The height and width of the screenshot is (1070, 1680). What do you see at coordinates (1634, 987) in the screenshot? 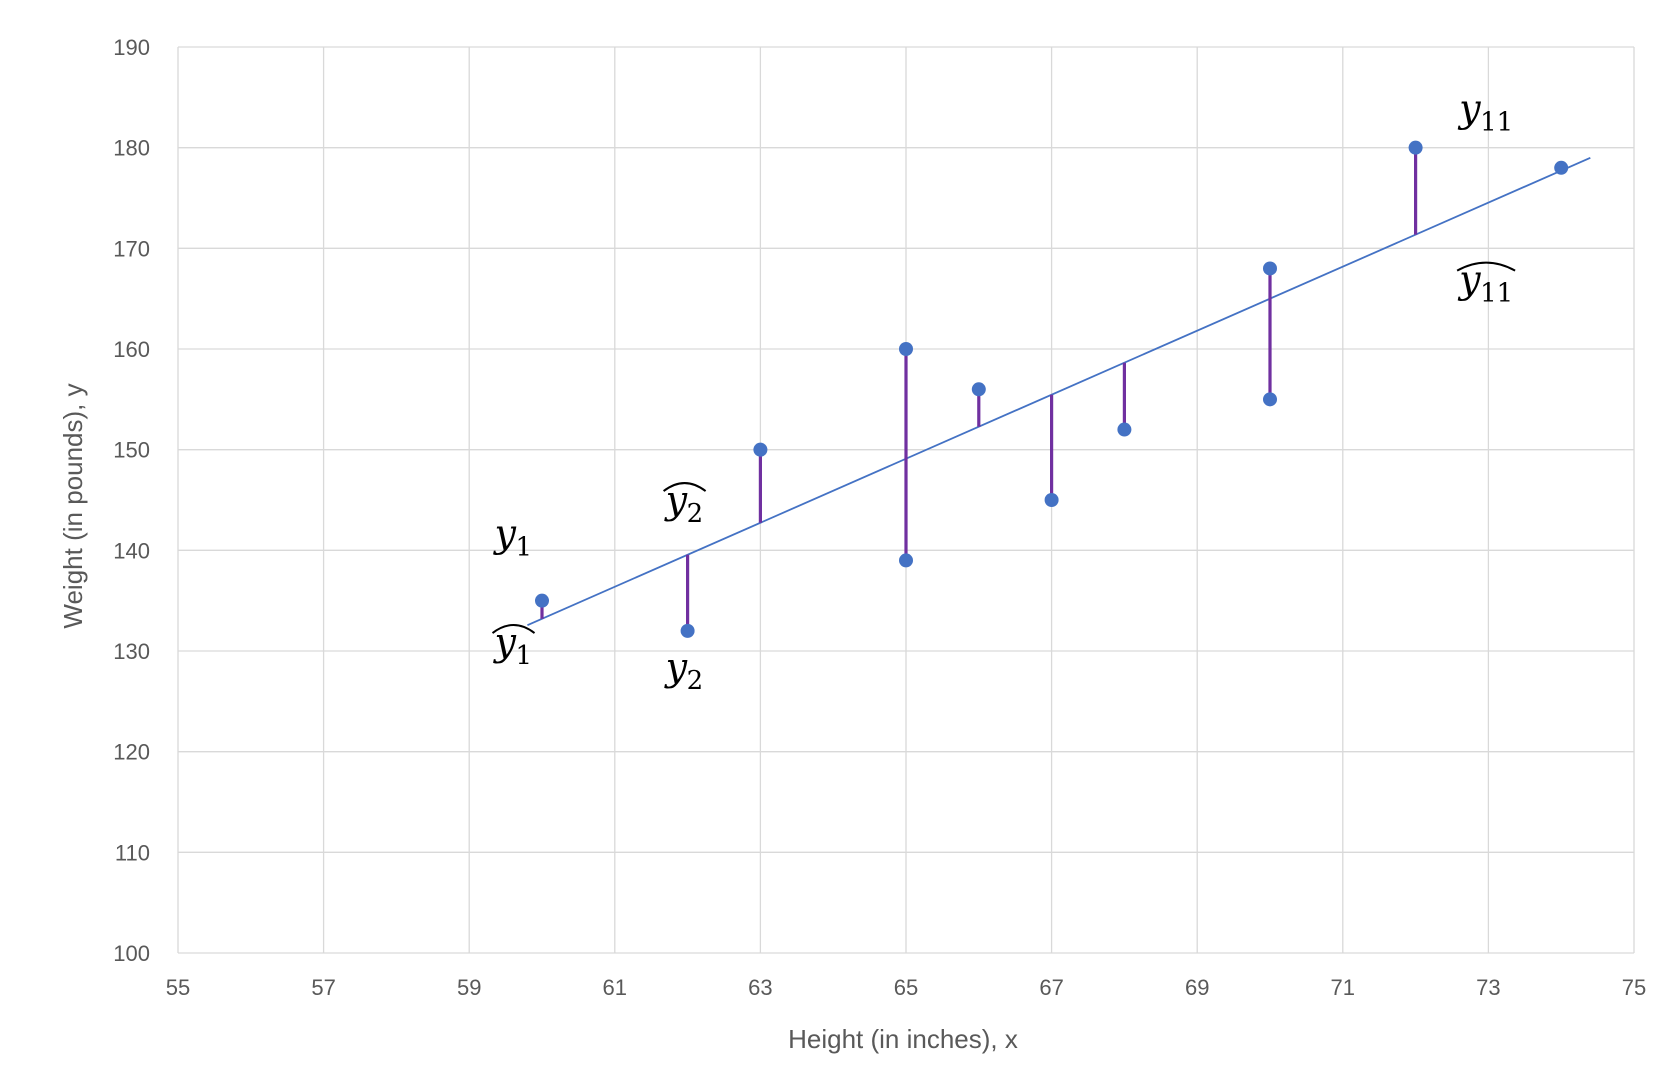
I see `x-tick-label: 75` at bounding box center [1634, 987].